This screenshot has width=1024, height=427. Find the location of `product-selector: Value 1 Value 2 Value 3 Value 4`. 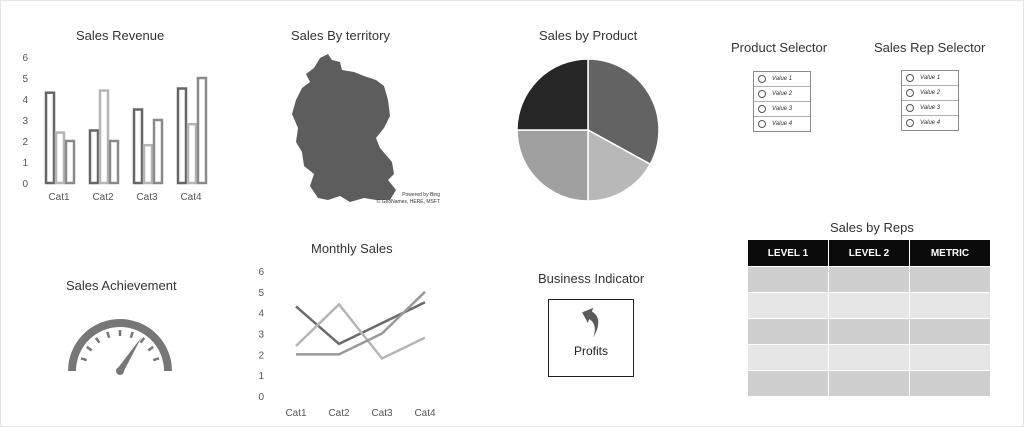

product-selector: Value 1 Value 2 Value 3 Value 4 is located at coordinates (782, 101).